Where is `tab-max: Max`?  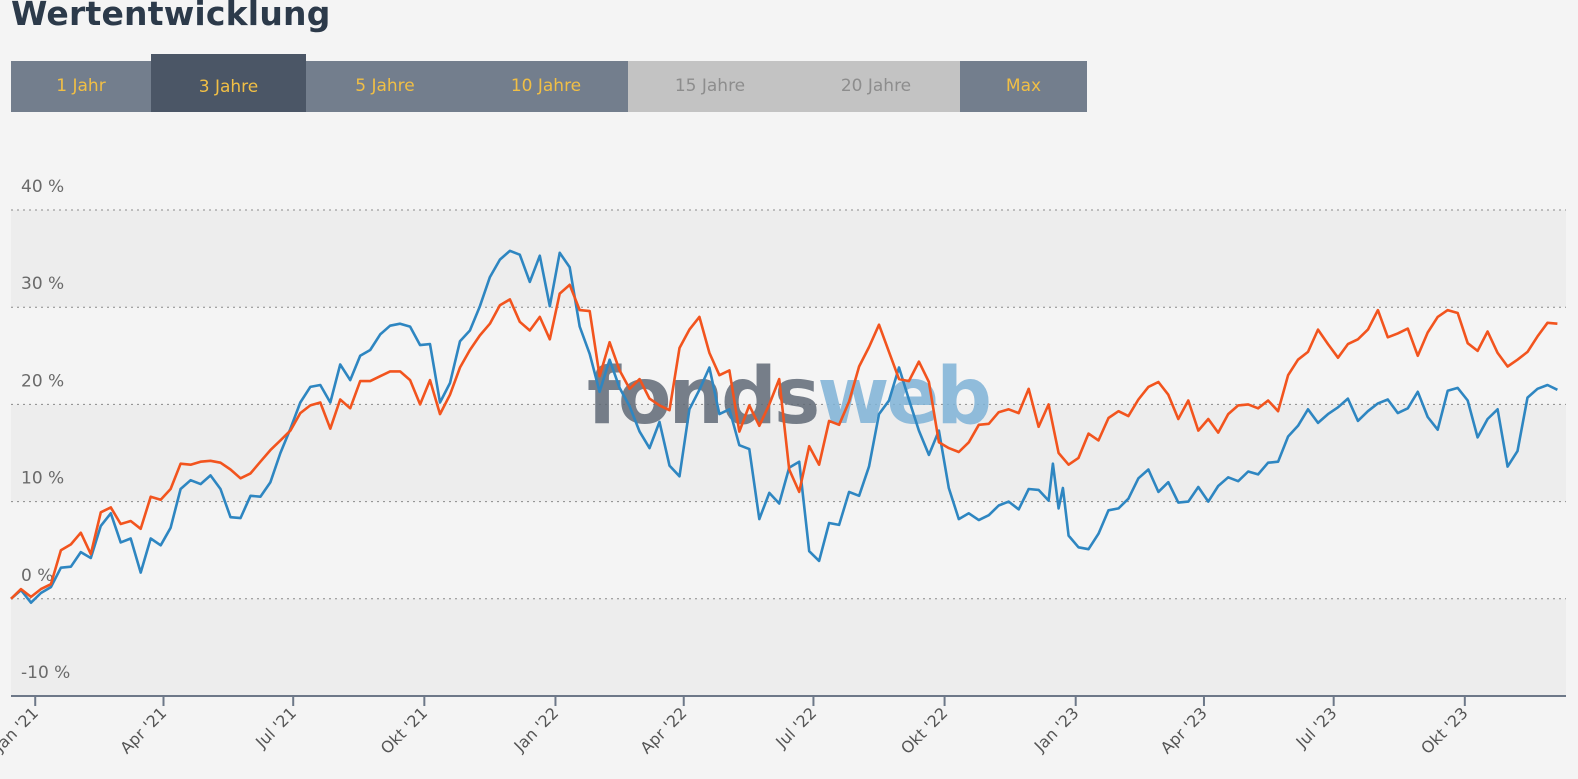 tab-max: Max is located at coordinates (1023, 86).